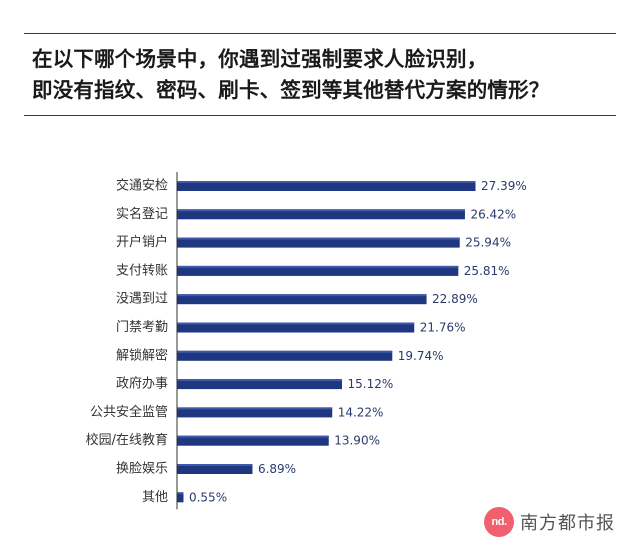  I want to click on category-label: 公共安全监管, so click(129, 412).